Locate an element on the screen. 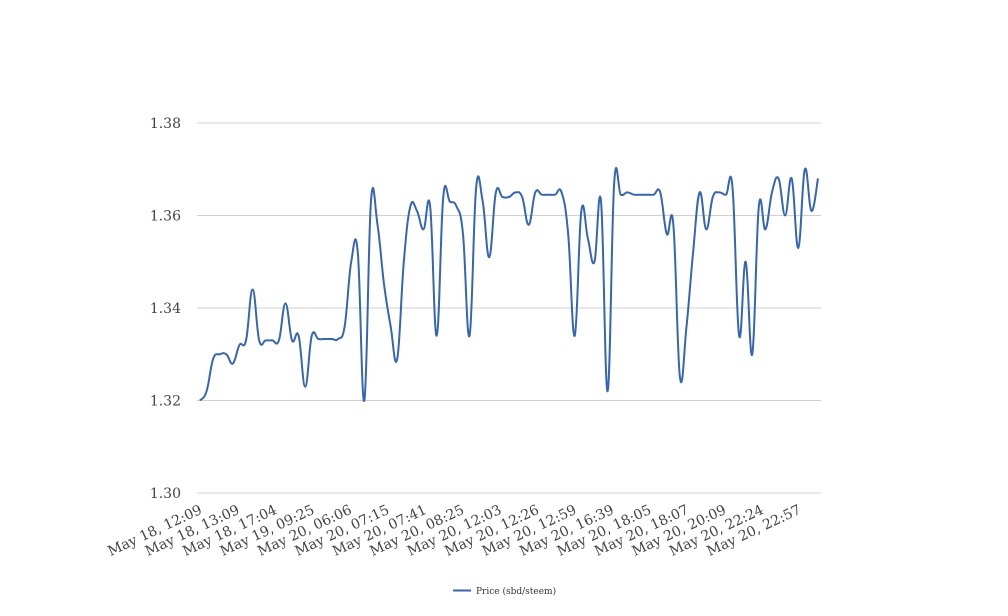  y-tick-label-3: 1.36 is located at coordinates (165, 217).